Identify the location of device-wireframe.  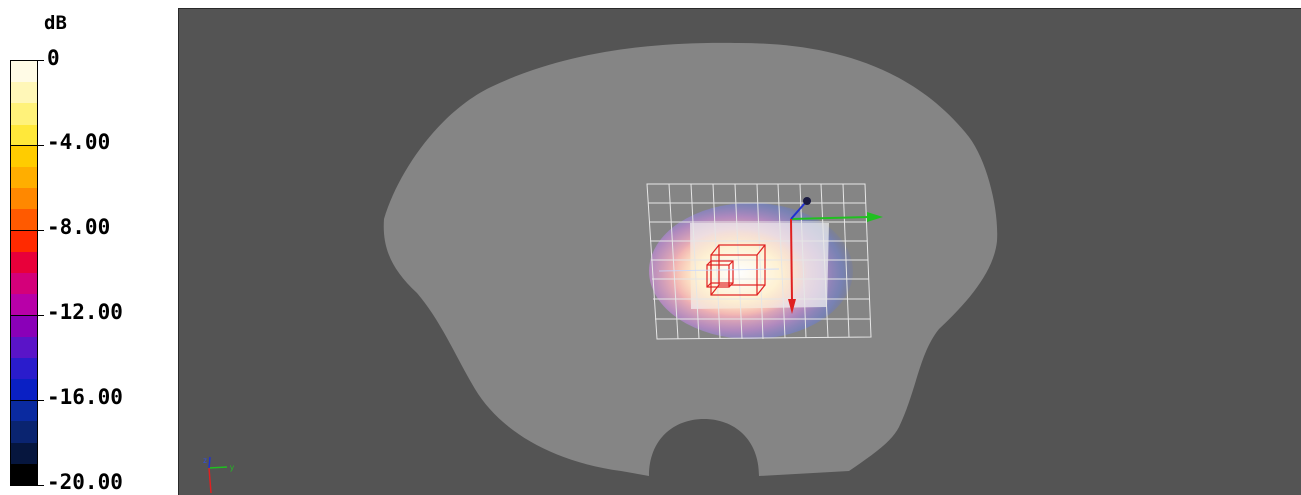
(736, 270).